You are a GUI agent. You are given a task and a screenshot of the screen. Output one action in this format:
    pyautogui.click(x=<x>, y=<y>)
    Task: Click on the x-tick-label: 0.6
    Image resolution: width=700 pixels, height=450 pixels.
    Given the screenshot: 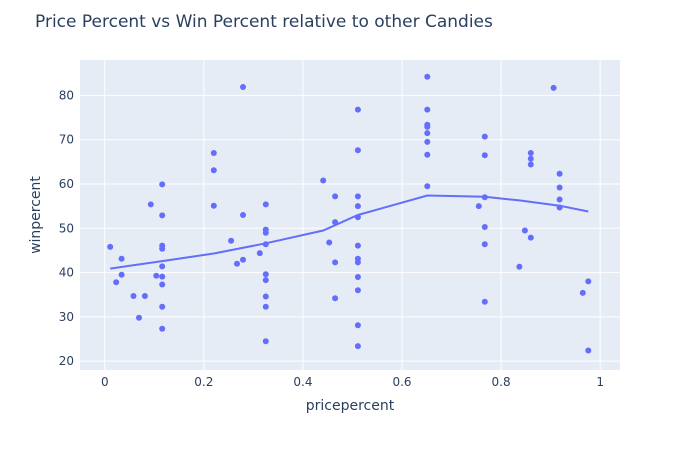 What is the action you would take?
    pyautogui.click(x=401, y=382)
    